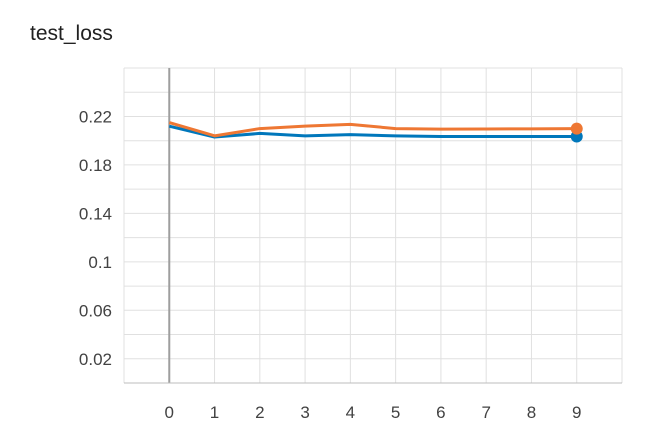 The image size is (646, 430). Describe the element at coordinates (259, 412) in the screenshot. I see `x-tick-label: 2` at that location.